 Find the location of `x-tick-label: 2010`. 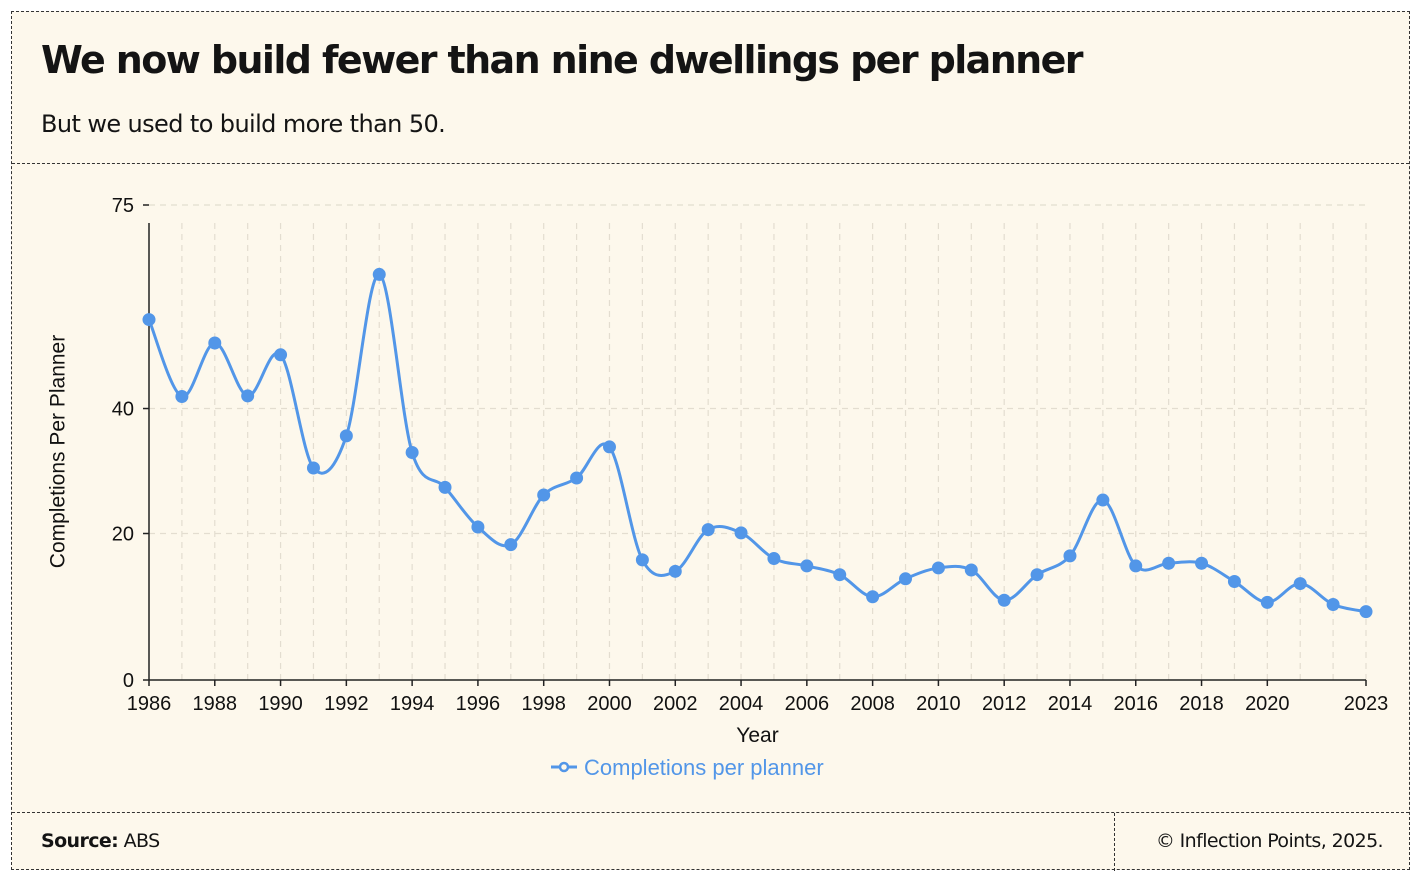

x-tick-label: 2010 is located at coordinates (938, 704).